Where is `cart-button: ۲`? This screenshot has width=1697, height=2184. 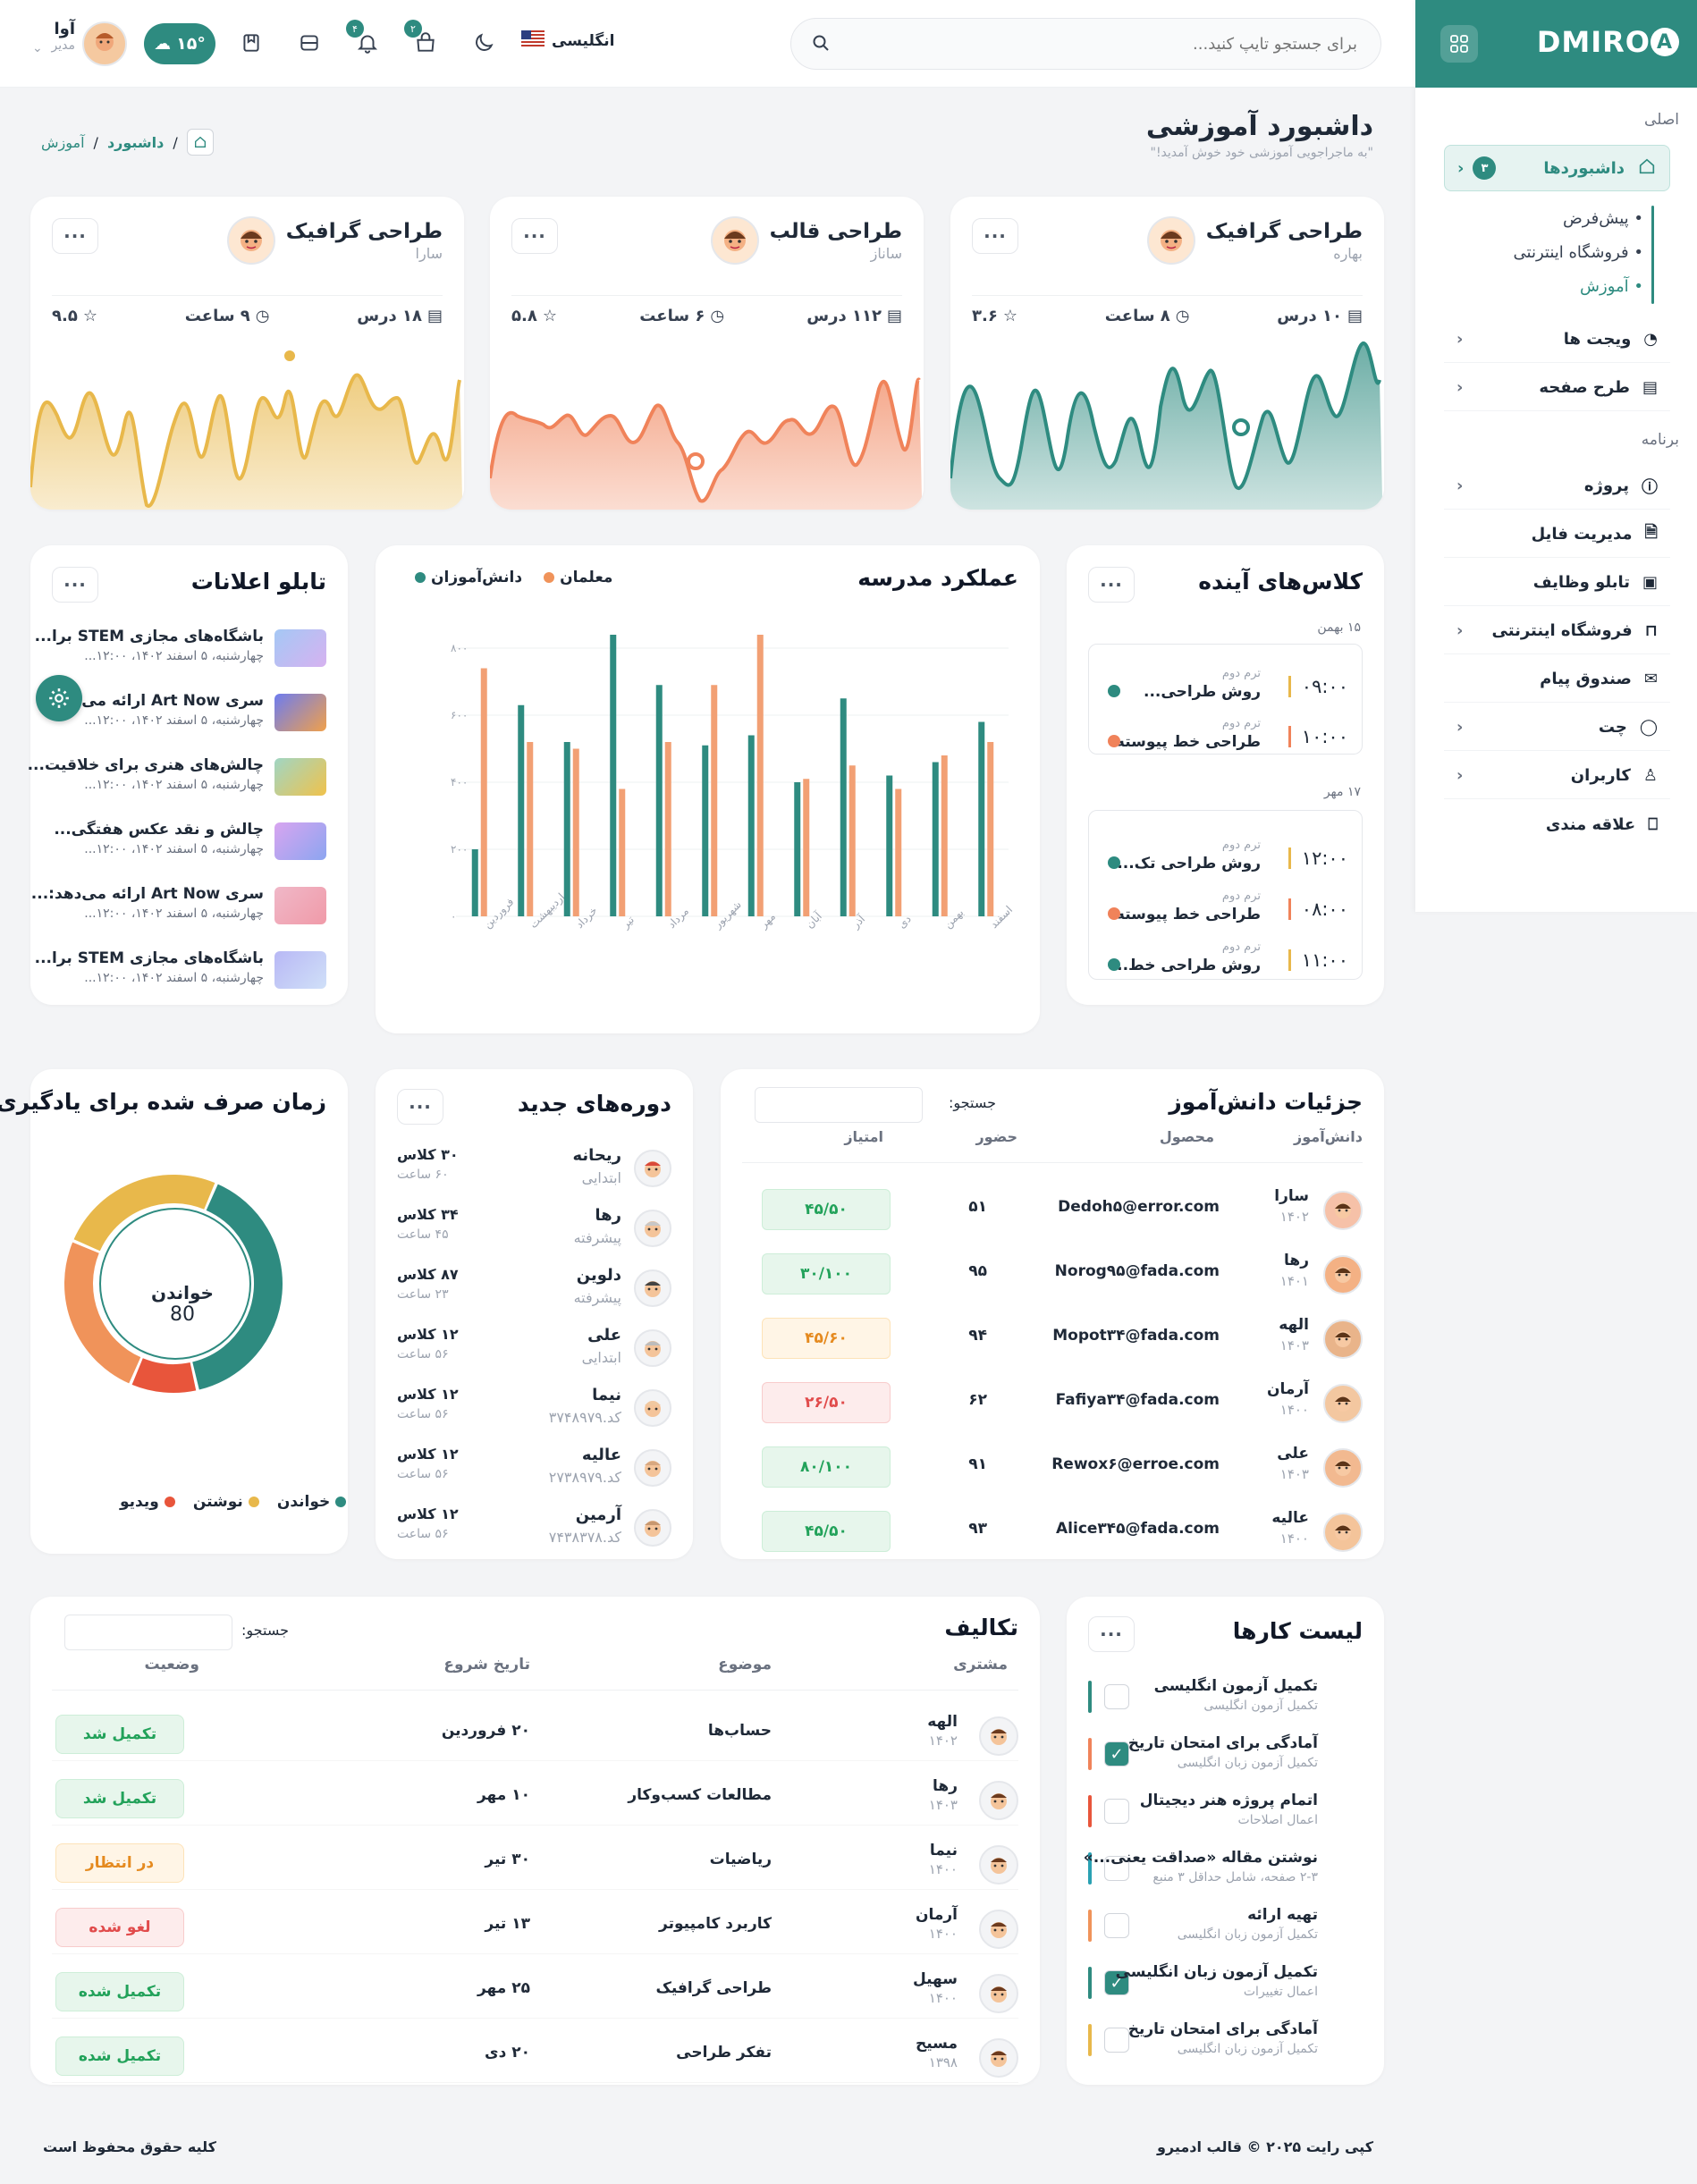
cart-button: ۲ is located at coordinates (423, 40).